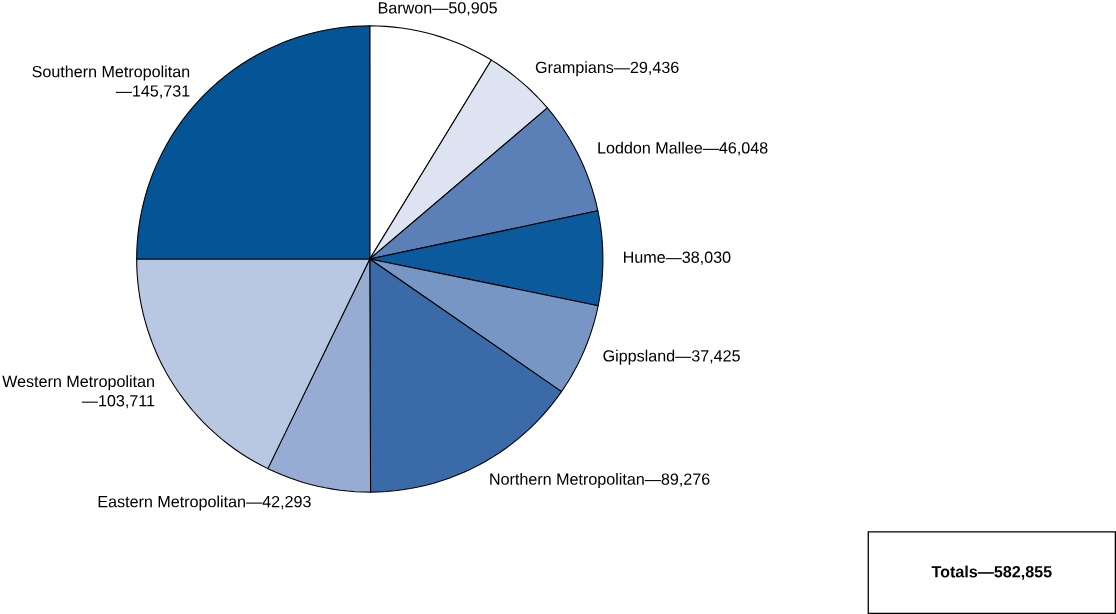 Image resolution: width=1116 pixels, height=614 pixels. What do you see at coordinates (152, 92) in the screenshot?
I see `data-label: —145,731` at bounding box center [152, 92].